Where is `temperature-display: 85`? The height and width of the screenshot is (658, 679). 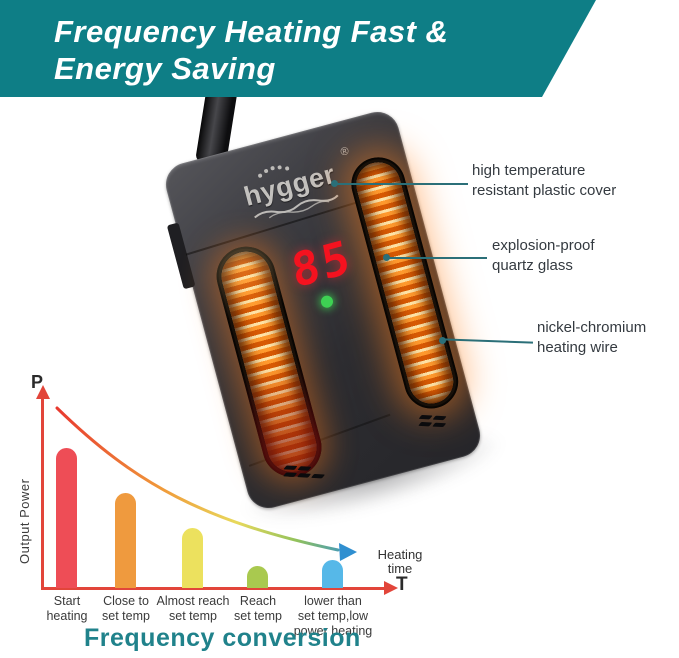
temperature-display: 85 is located at coordinates (322, 264).